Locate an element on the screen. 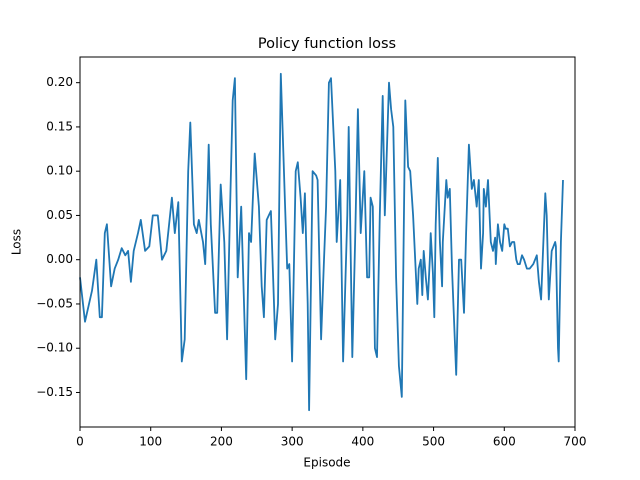 The image size is (640, 480). y-axis-label: Loss is located at coordinates (17, 242).